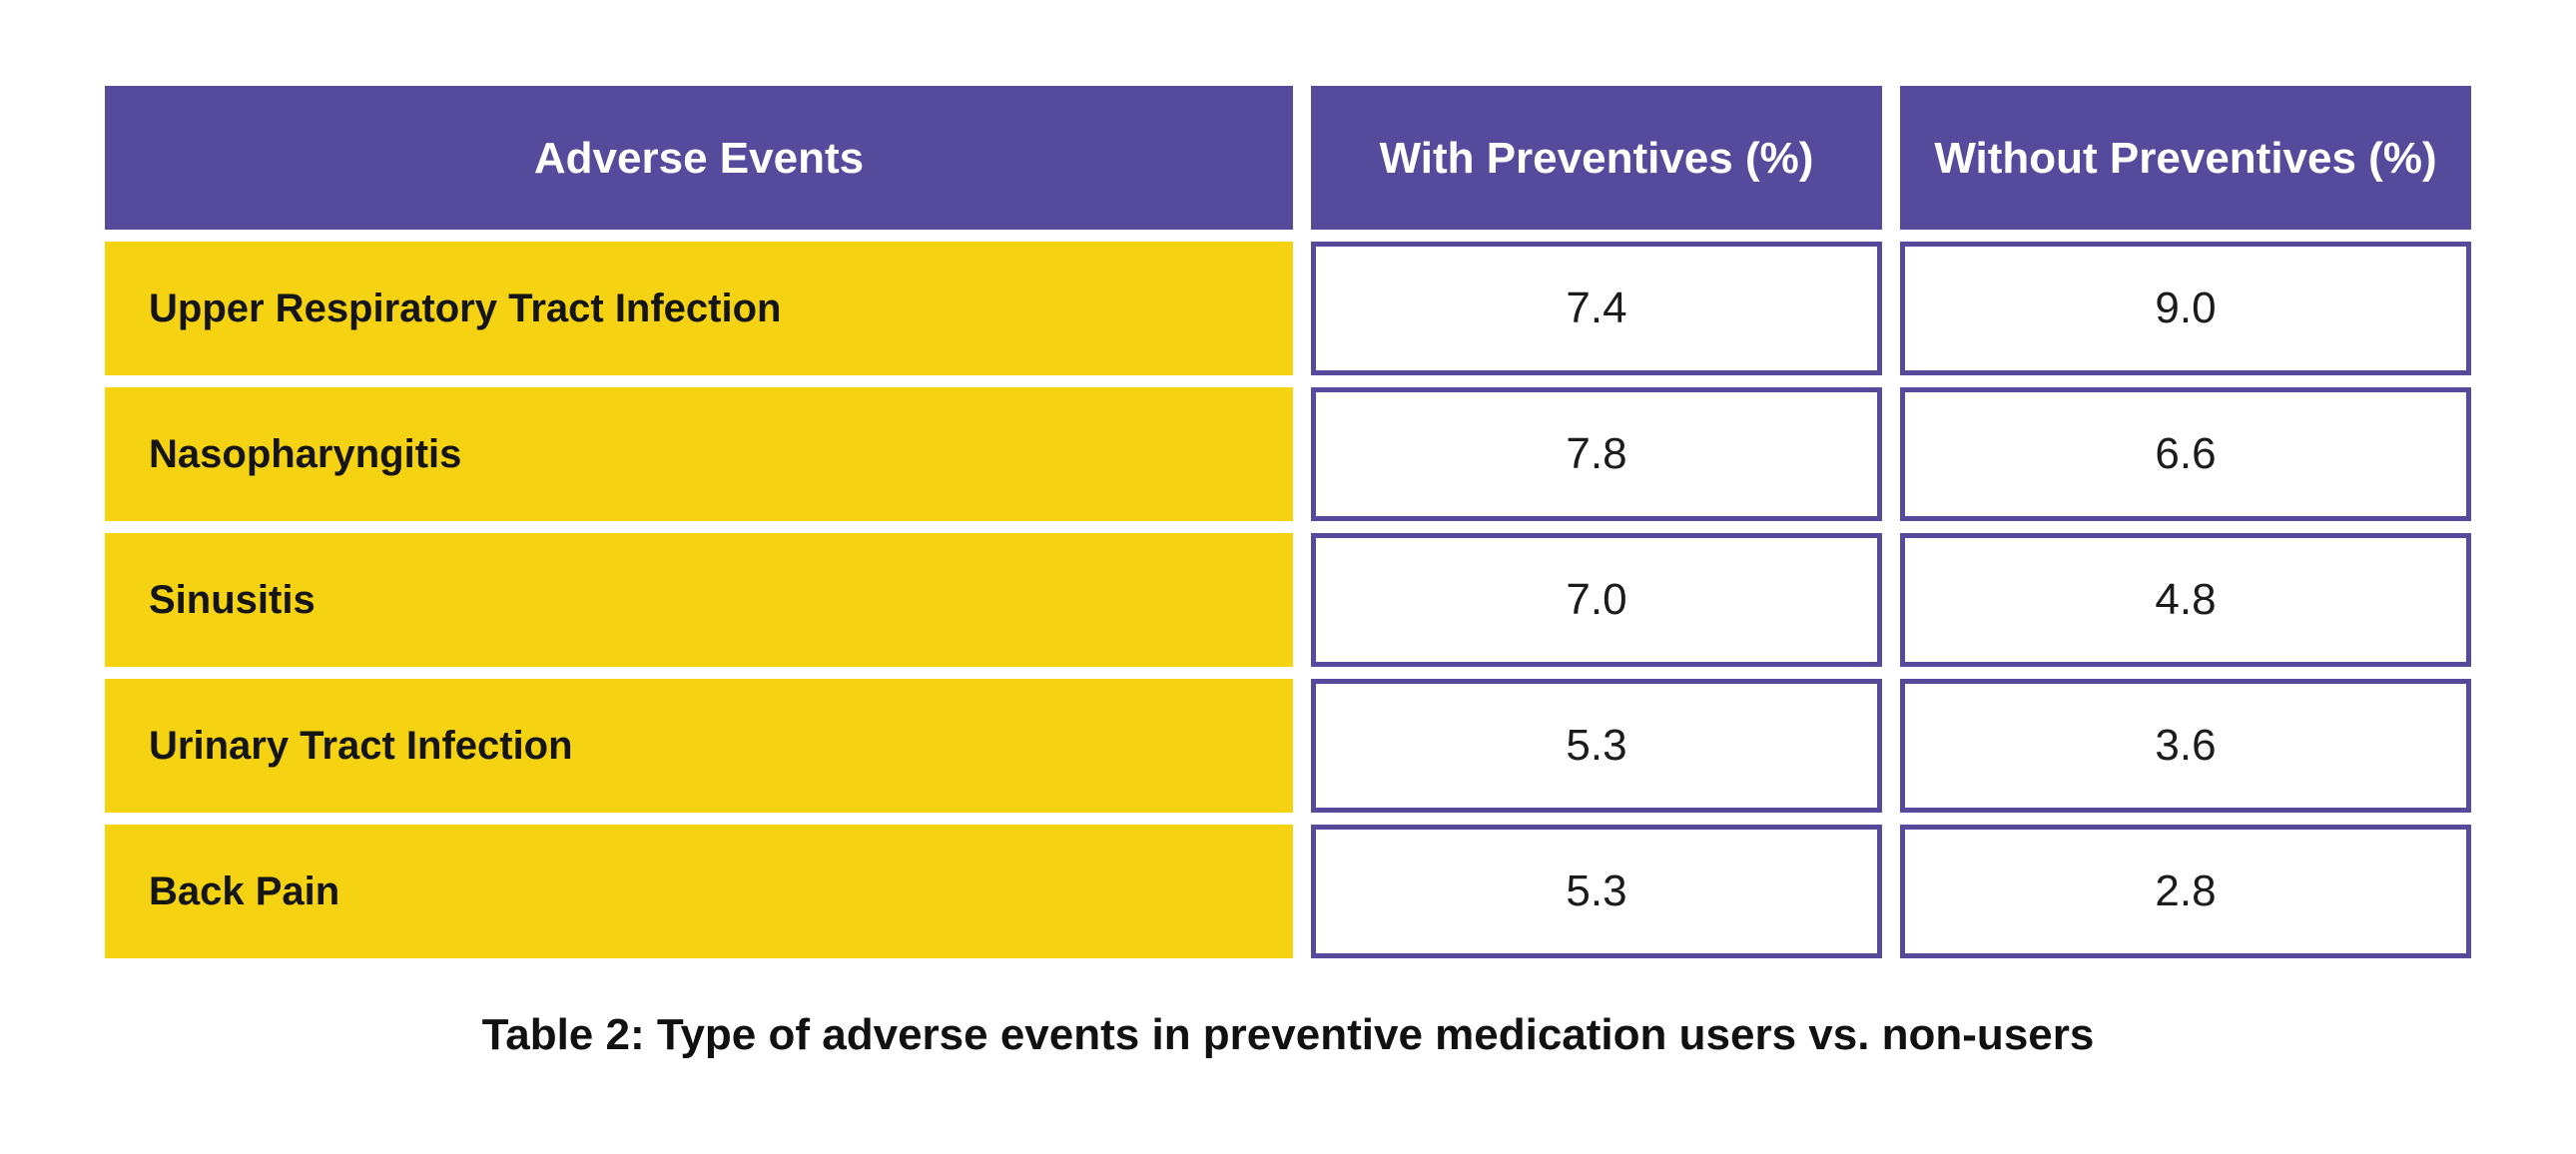  I want to click on row-label-sinusitis: Sinusitis, so click(699, 600).